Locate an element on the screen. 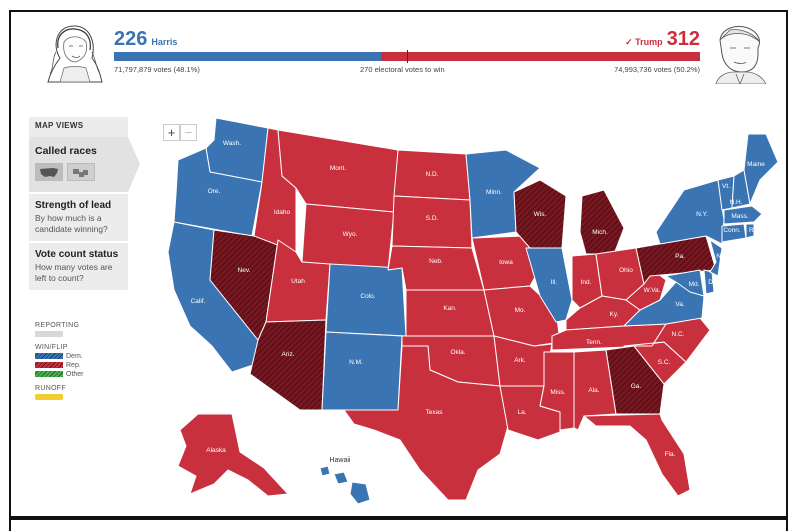 This screenshot has height=531, width=800. votes-to-win-label: 270 electoral votes to win is located at coordinates (402, 69).